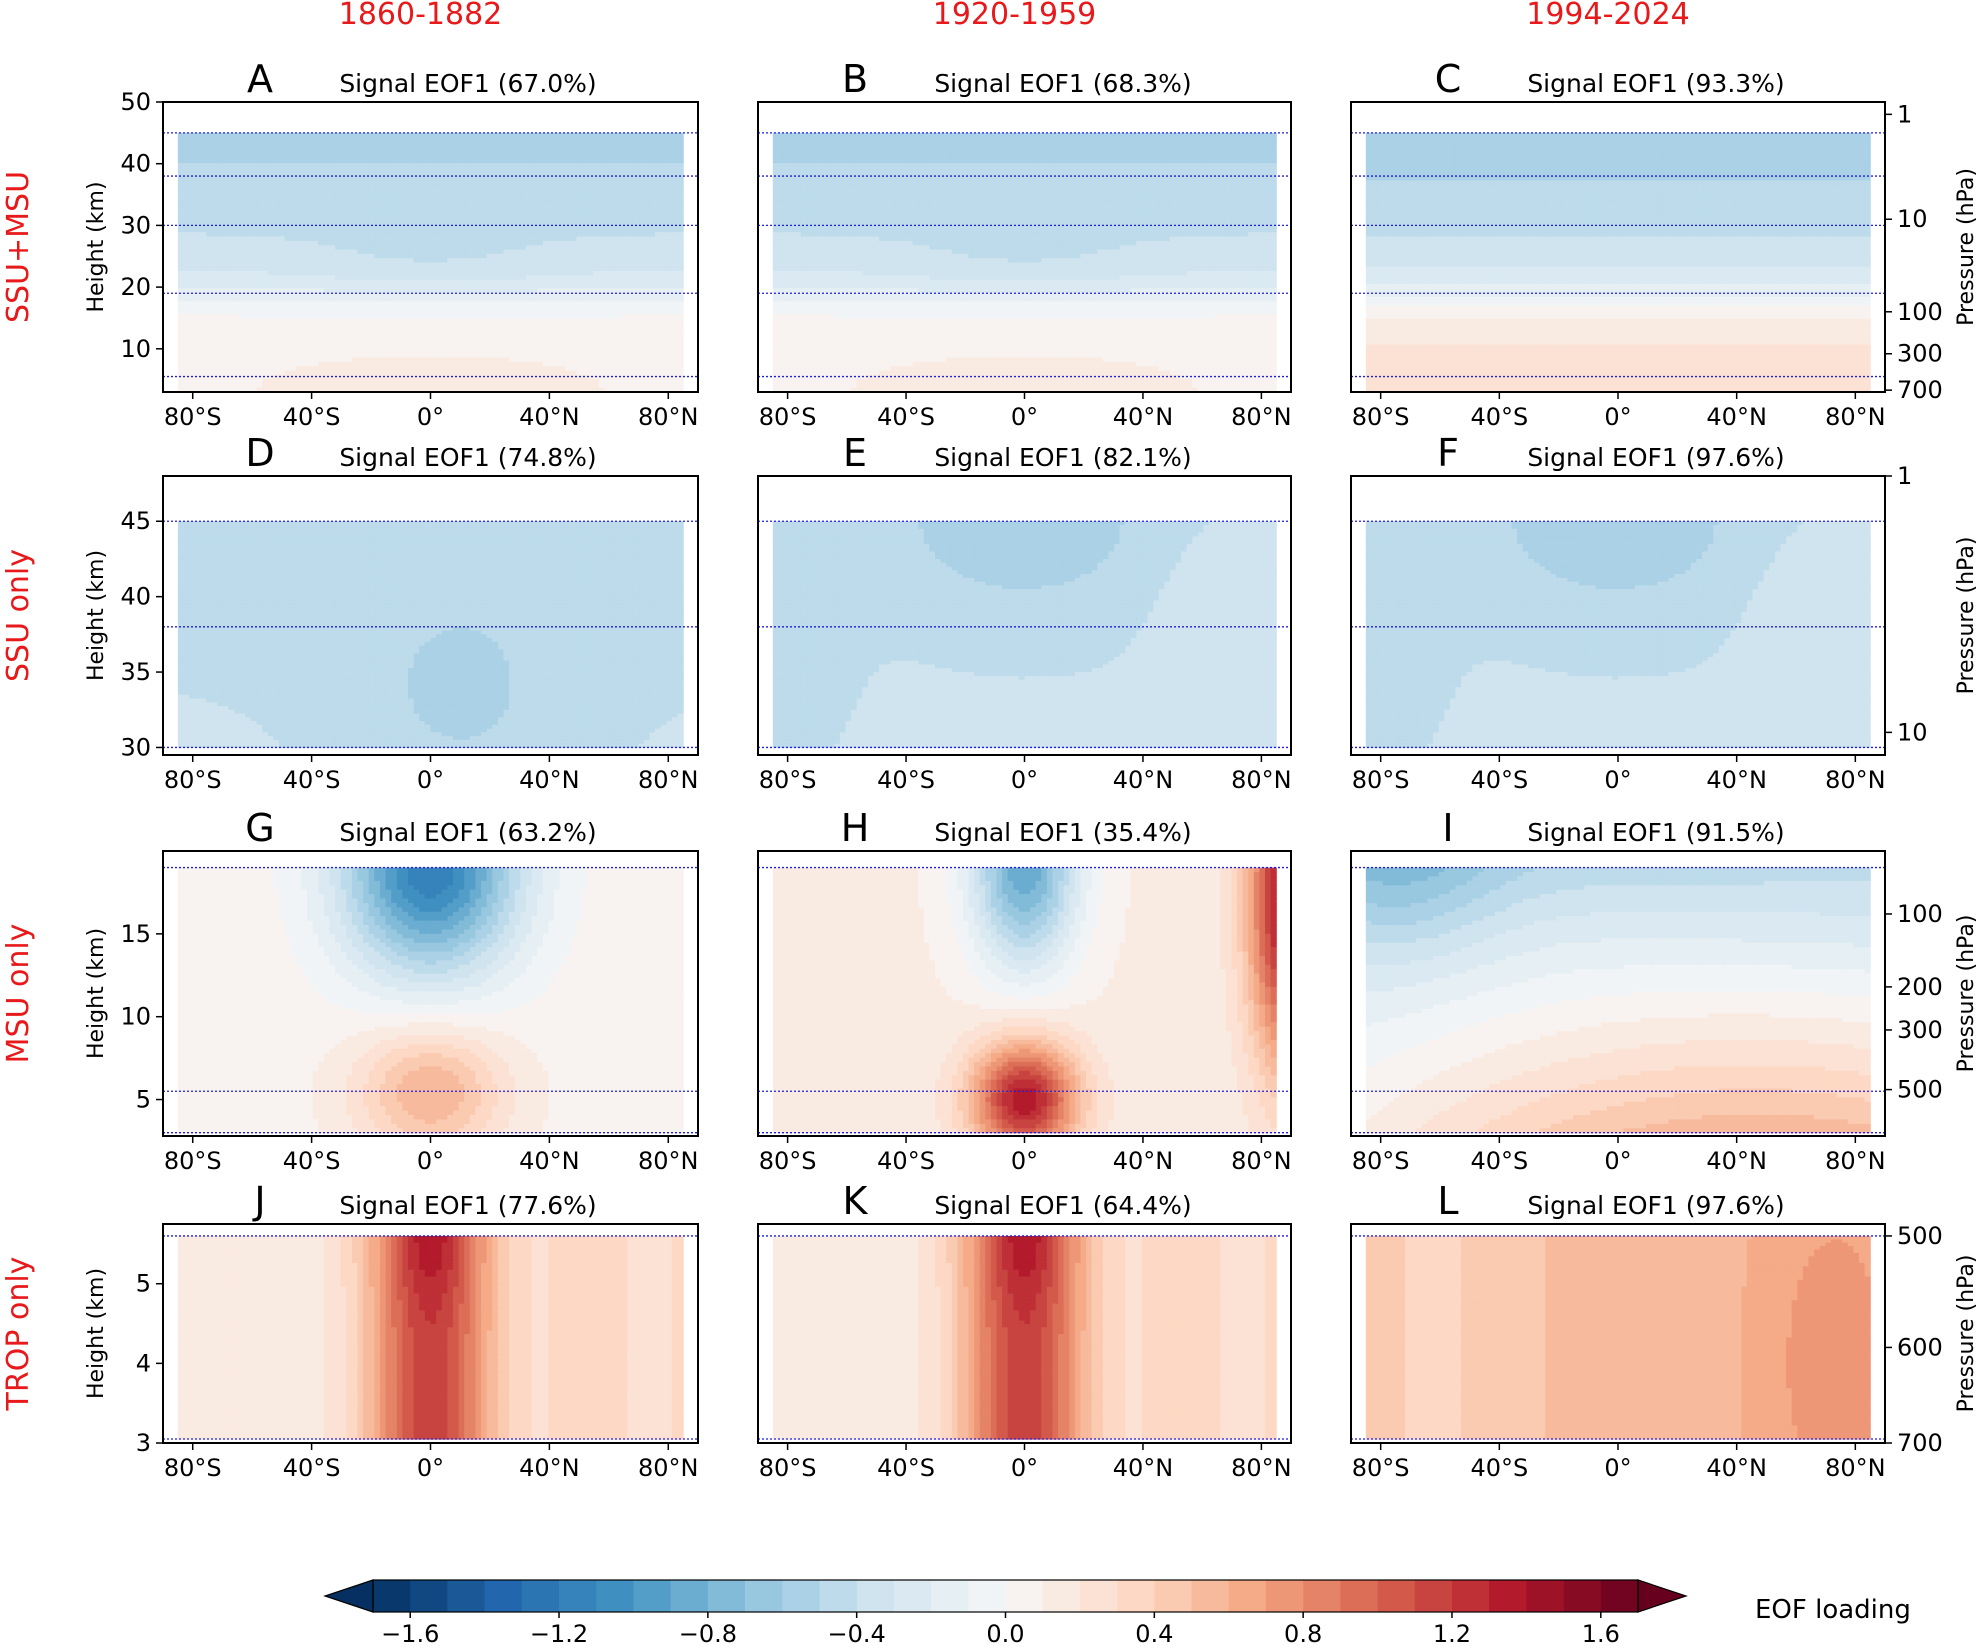 This screenshot has width=1983, height=1652. Describe the element at coordinates (18, 1334) in the screenshot. I see `row-header: TROP only` at that location.